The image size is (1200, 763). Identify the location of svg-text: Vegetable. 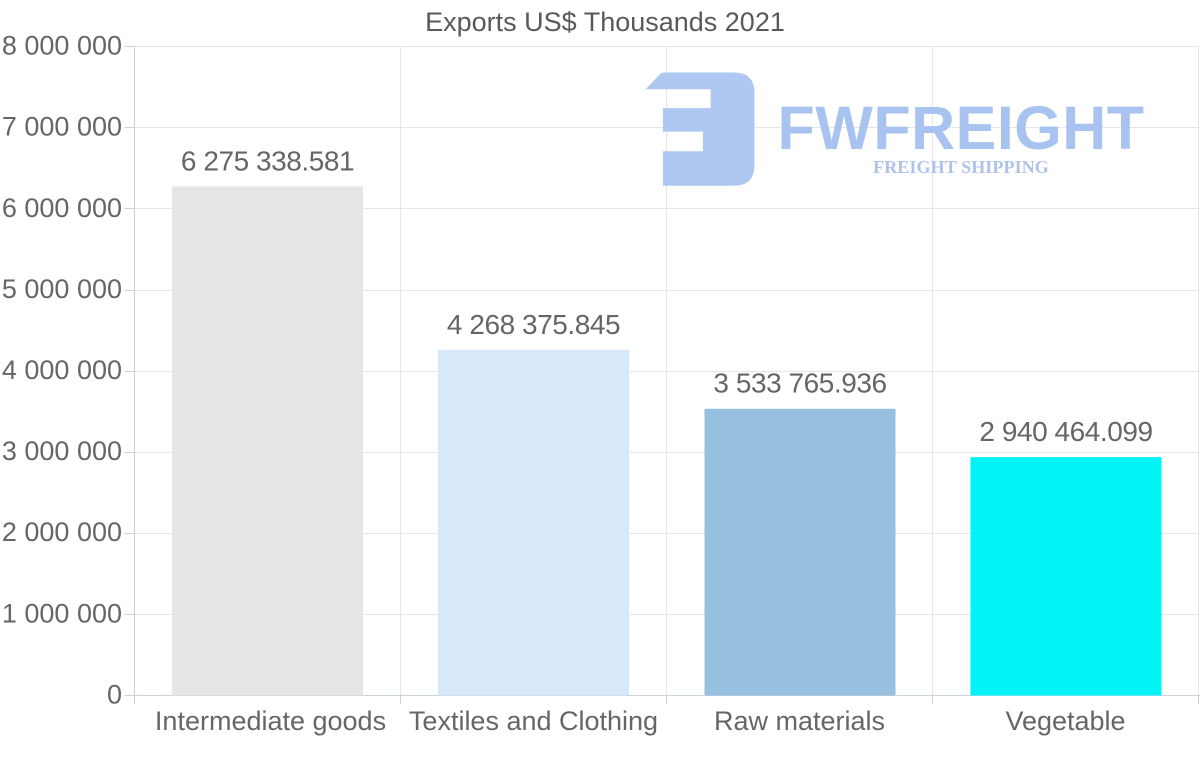
(1065, 721).